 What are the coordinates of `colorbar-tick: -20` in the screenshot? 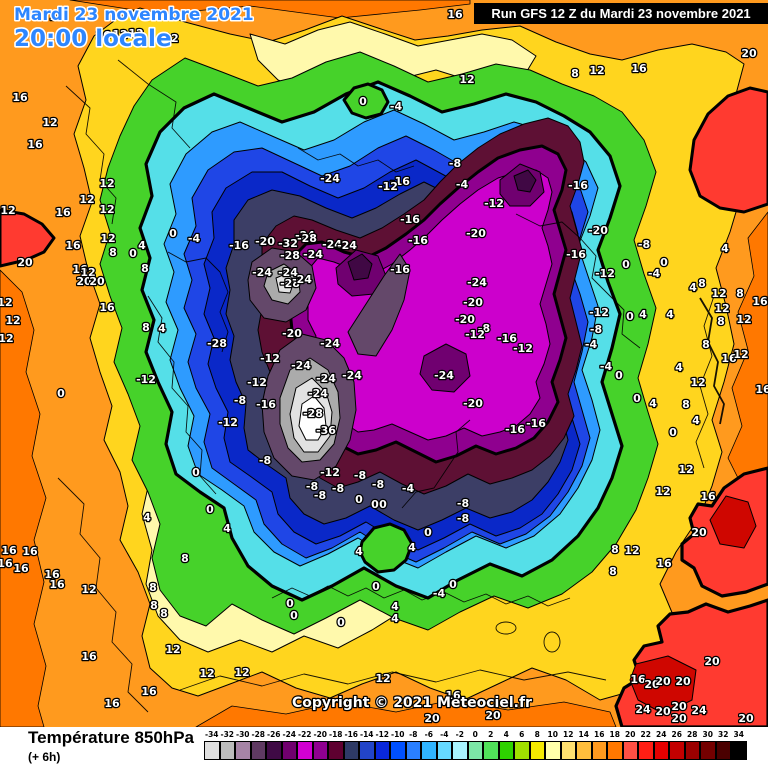 It's located at (320, 734).